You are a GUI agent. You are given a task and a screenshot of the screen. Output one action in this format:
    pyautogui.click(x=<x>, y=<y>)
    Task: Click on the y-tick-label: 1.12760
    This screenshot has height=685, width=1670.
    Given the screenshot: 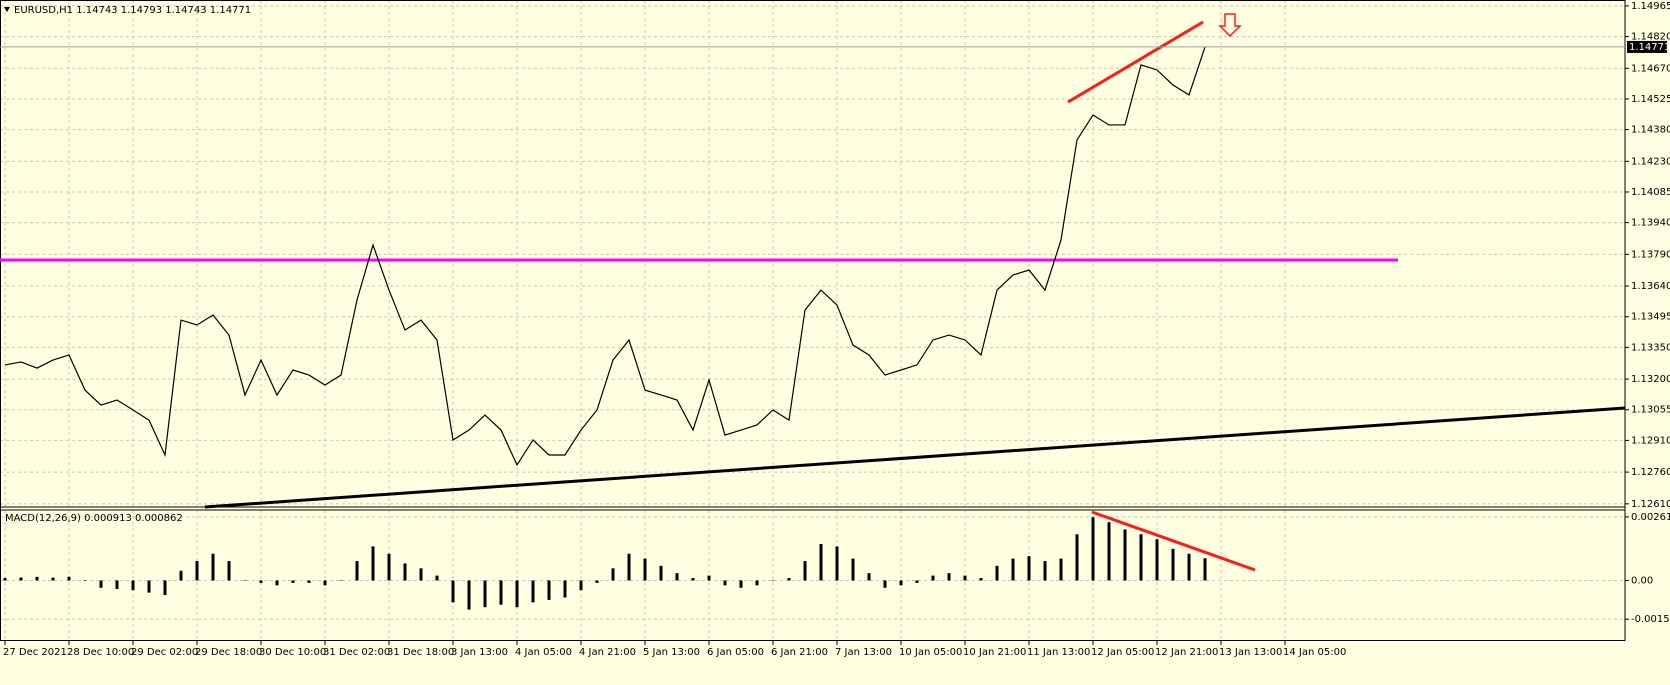 What is the action you would take?
    pyautogui.click(x=1650, y=472)
    